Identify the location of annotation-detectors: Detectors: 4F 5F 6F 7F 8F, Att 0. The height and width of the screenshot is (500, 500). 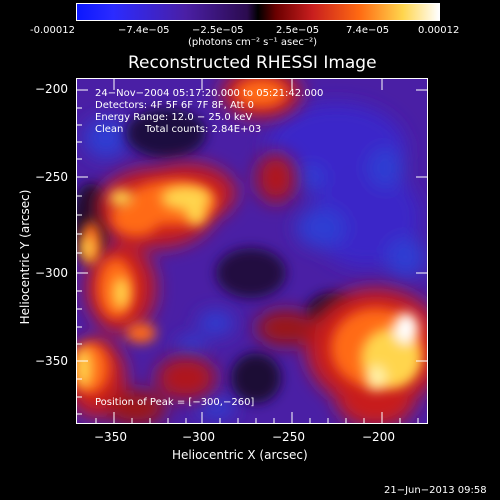
(175, 105).